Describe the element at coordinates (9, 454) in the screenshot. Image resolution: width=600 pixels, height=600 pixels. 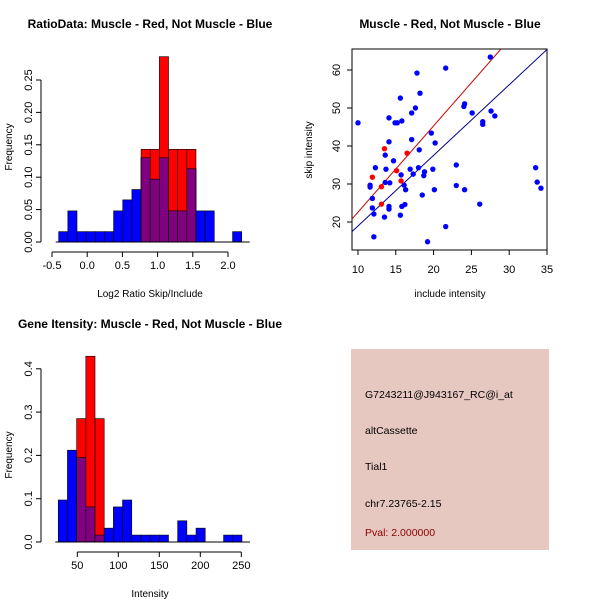
I see `gene-intensity-ylabel: Frequency` at that location.